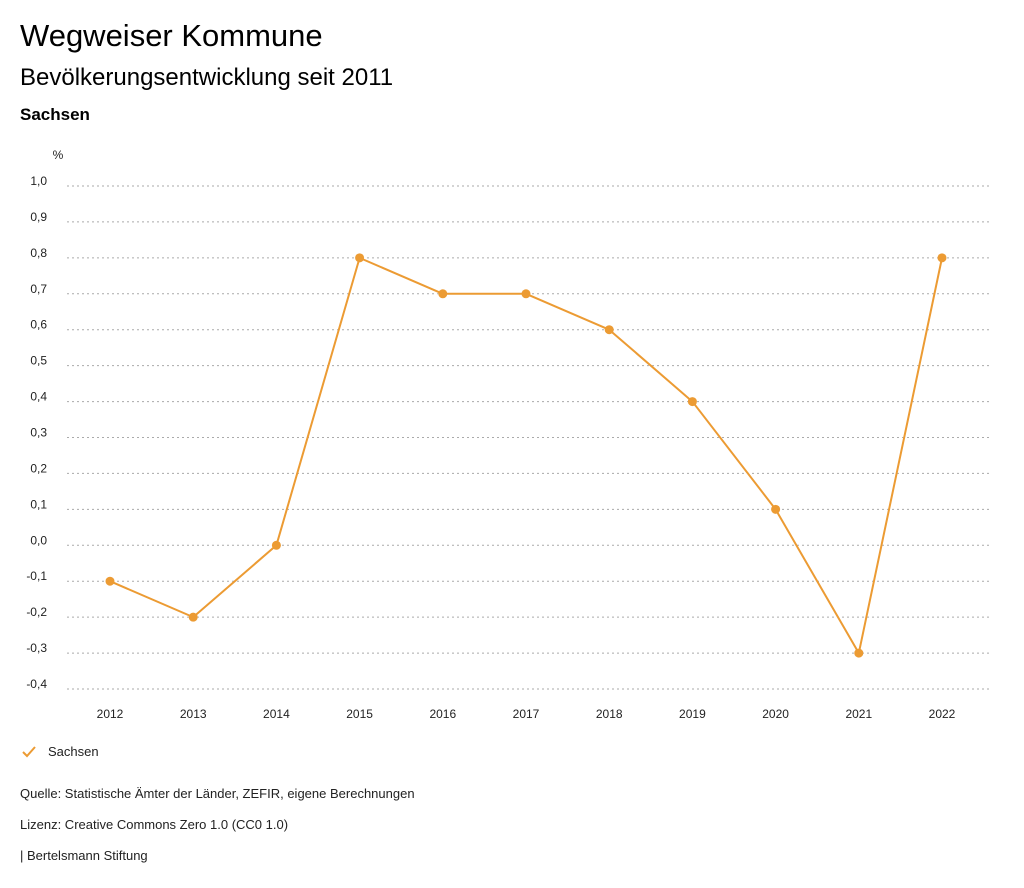  I want to click on y-tick-label: 0,7, so click(38, 289).